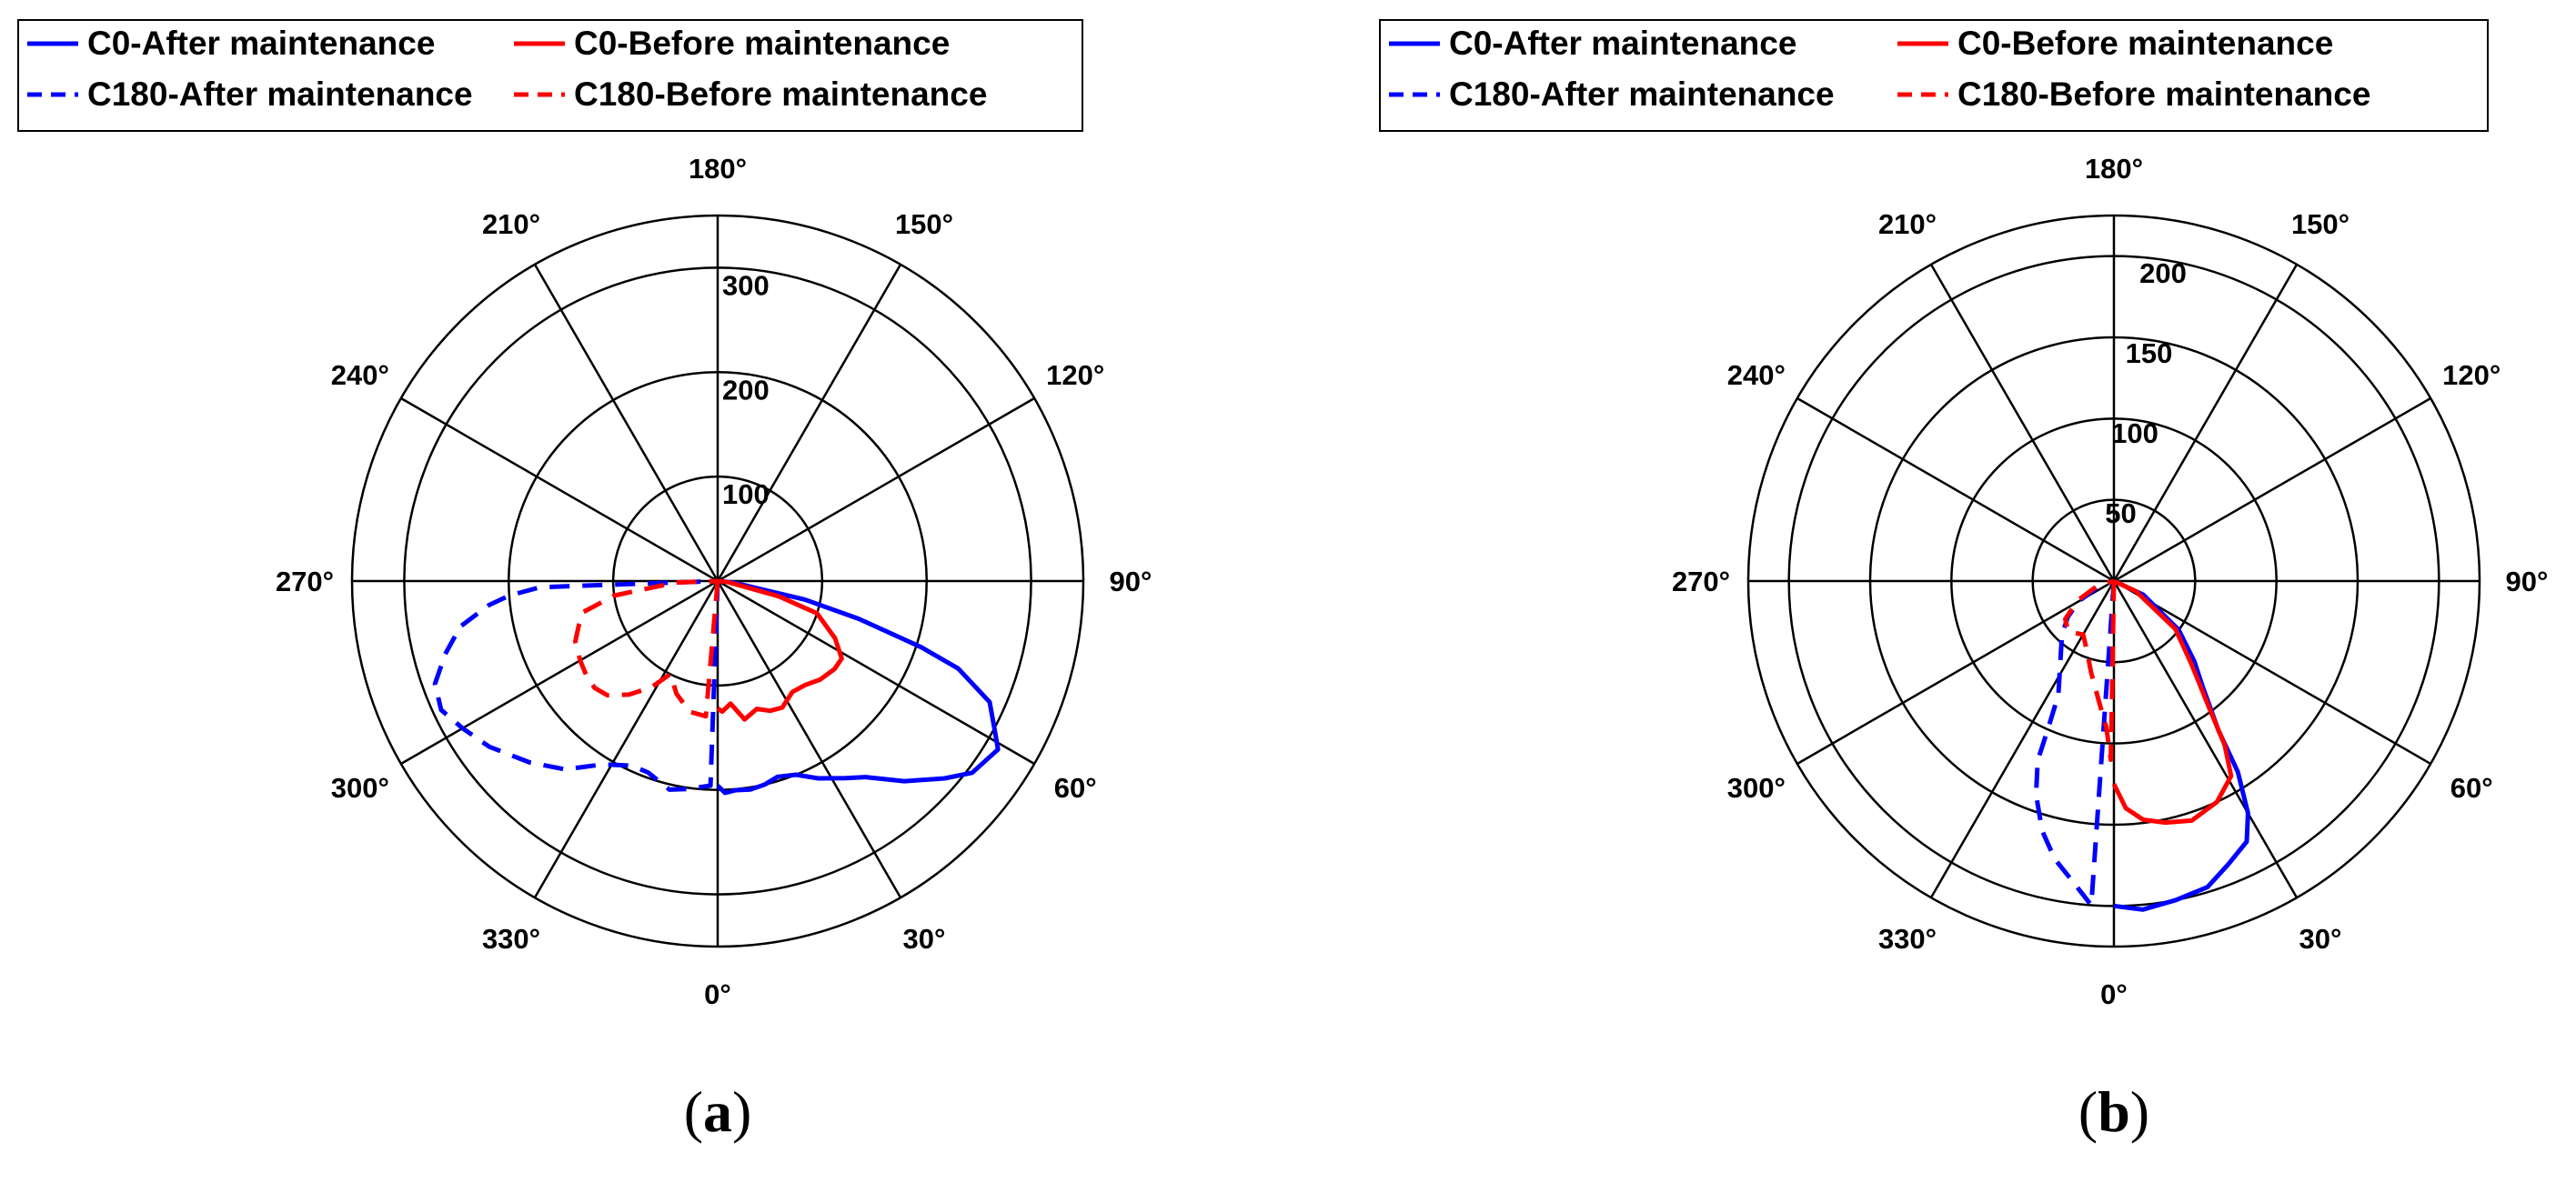 This screenshot has height=1183, width=2576. I want to click on panel-caption: (a), so click(718, 1111).